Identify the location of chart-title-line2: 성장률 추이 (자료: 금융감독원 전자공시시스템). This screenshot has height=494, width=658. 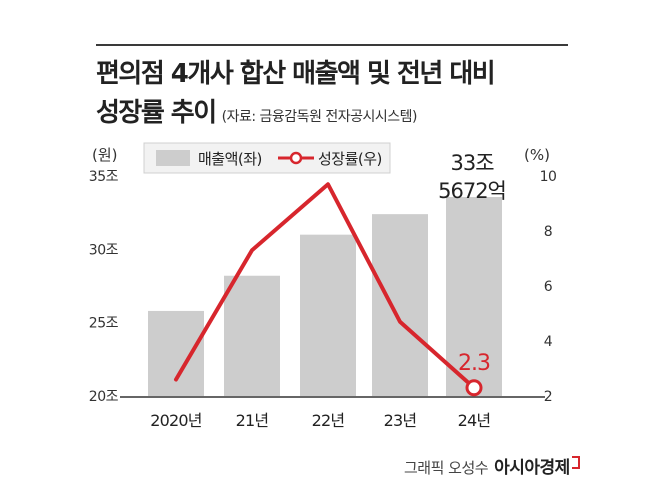
(257, 110).